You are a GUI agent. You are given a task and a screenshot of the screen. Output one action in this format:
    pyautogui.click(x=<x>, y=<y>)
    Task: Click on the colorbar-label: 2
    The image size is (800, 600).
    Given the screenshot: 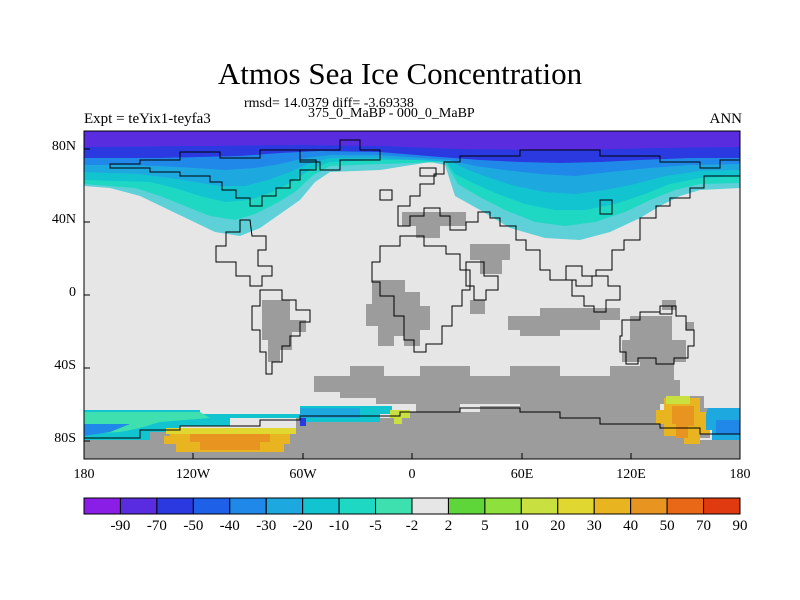 What is the action you would take?
    pyautogui.click(x=448, y=526)
    